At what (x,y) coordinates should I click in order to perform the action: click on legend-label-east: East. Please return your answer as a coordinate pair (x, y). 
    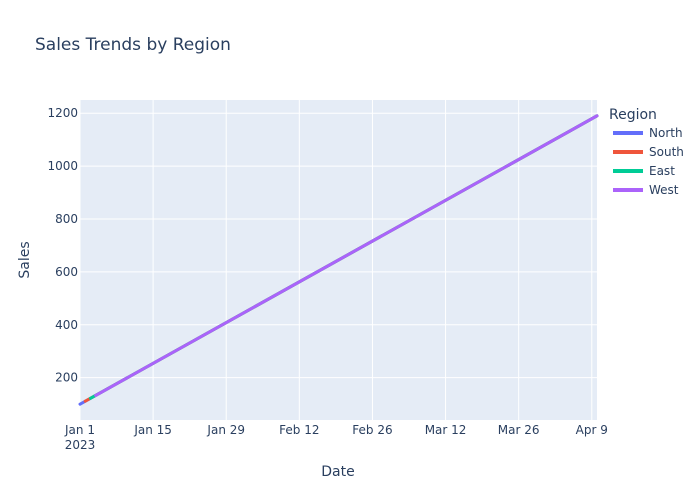
    Looking at the image, I should click on (662, 171).